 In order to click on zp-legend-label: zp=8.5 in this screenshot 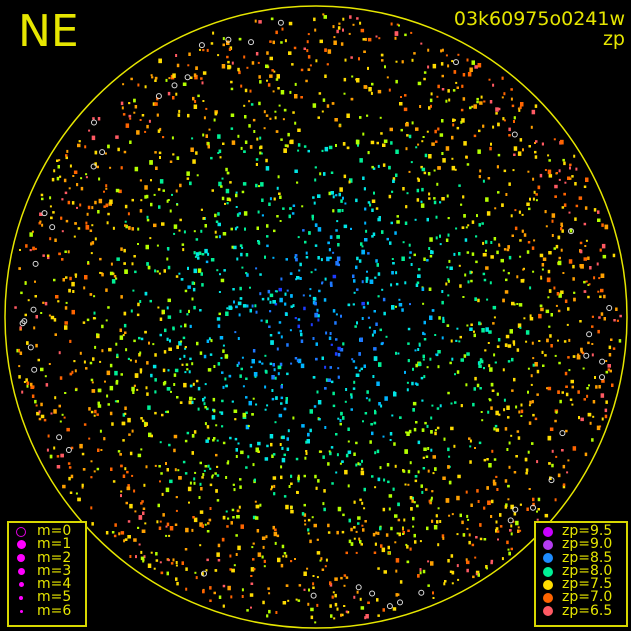, I will do `click(587, 557)`.